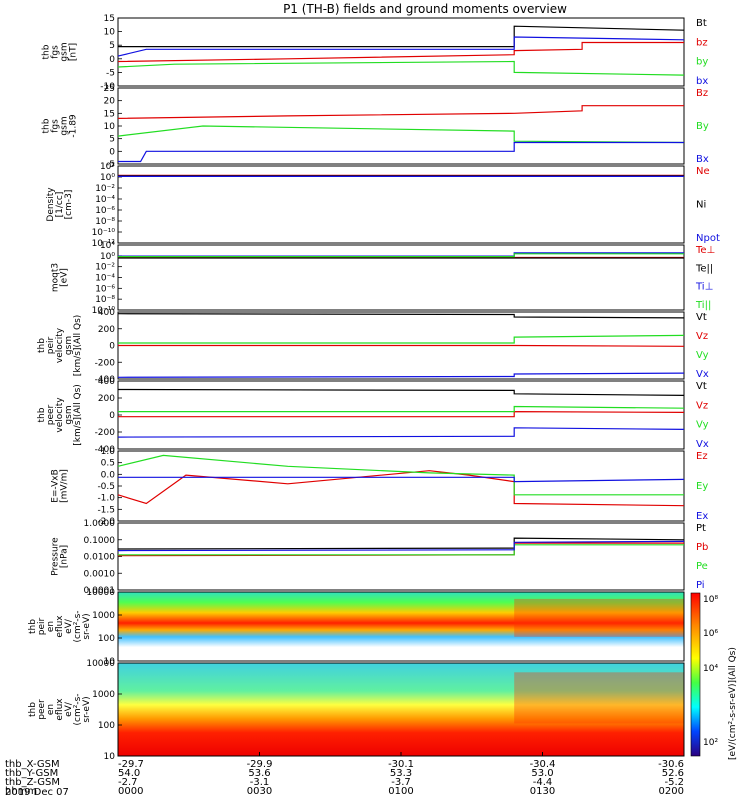  I want to click on series-By, so click(401, 134).